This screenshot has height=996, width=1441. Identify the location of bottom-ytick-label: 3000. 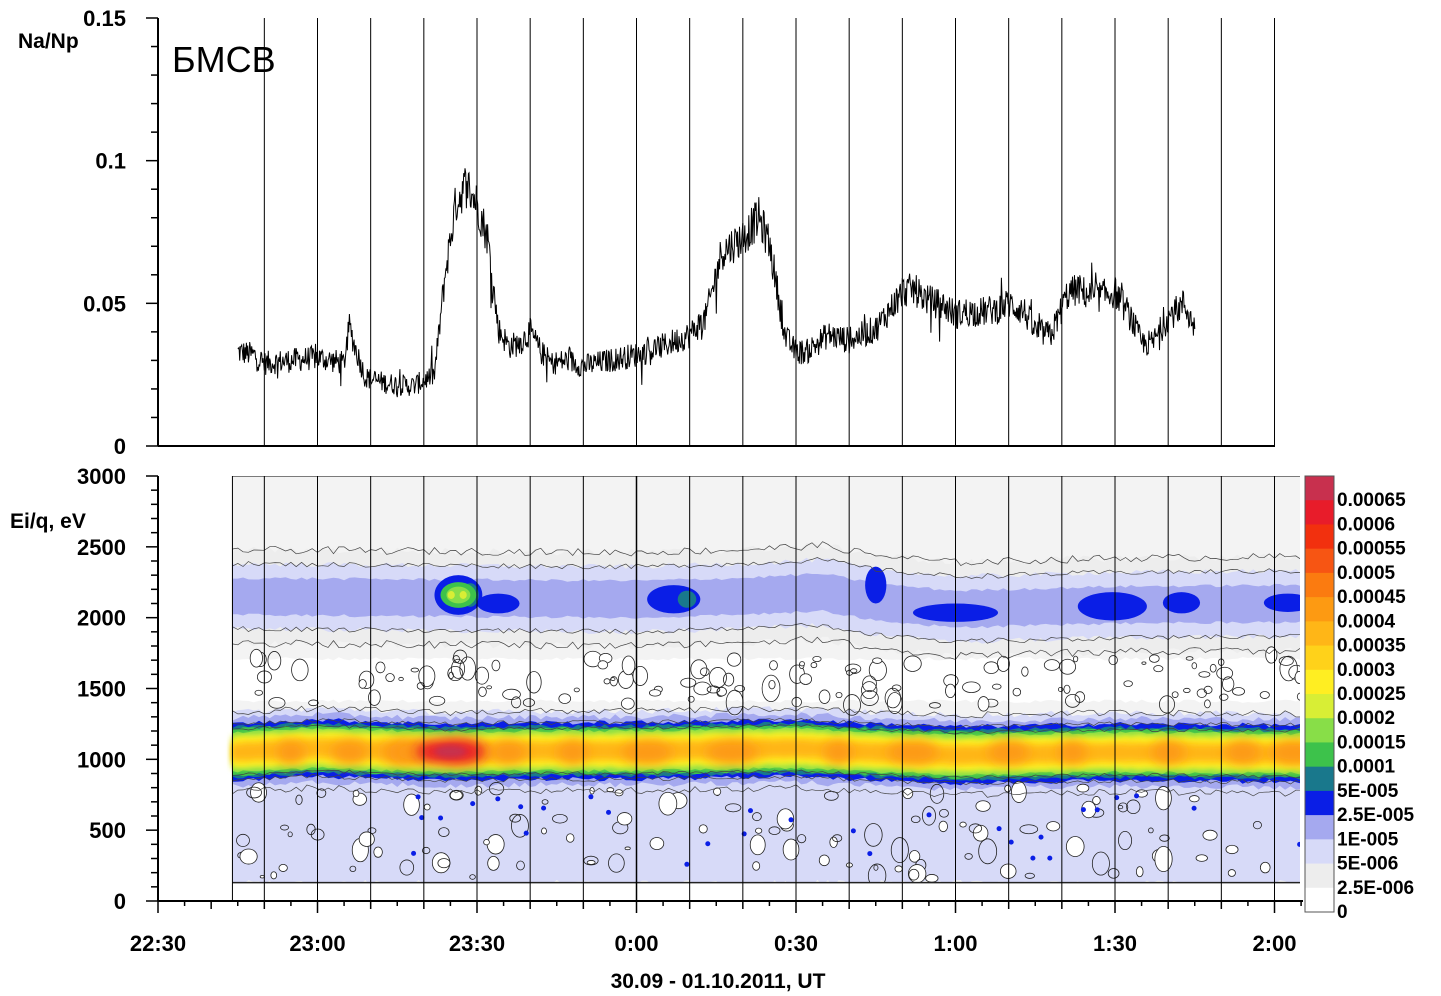
(101, 476).